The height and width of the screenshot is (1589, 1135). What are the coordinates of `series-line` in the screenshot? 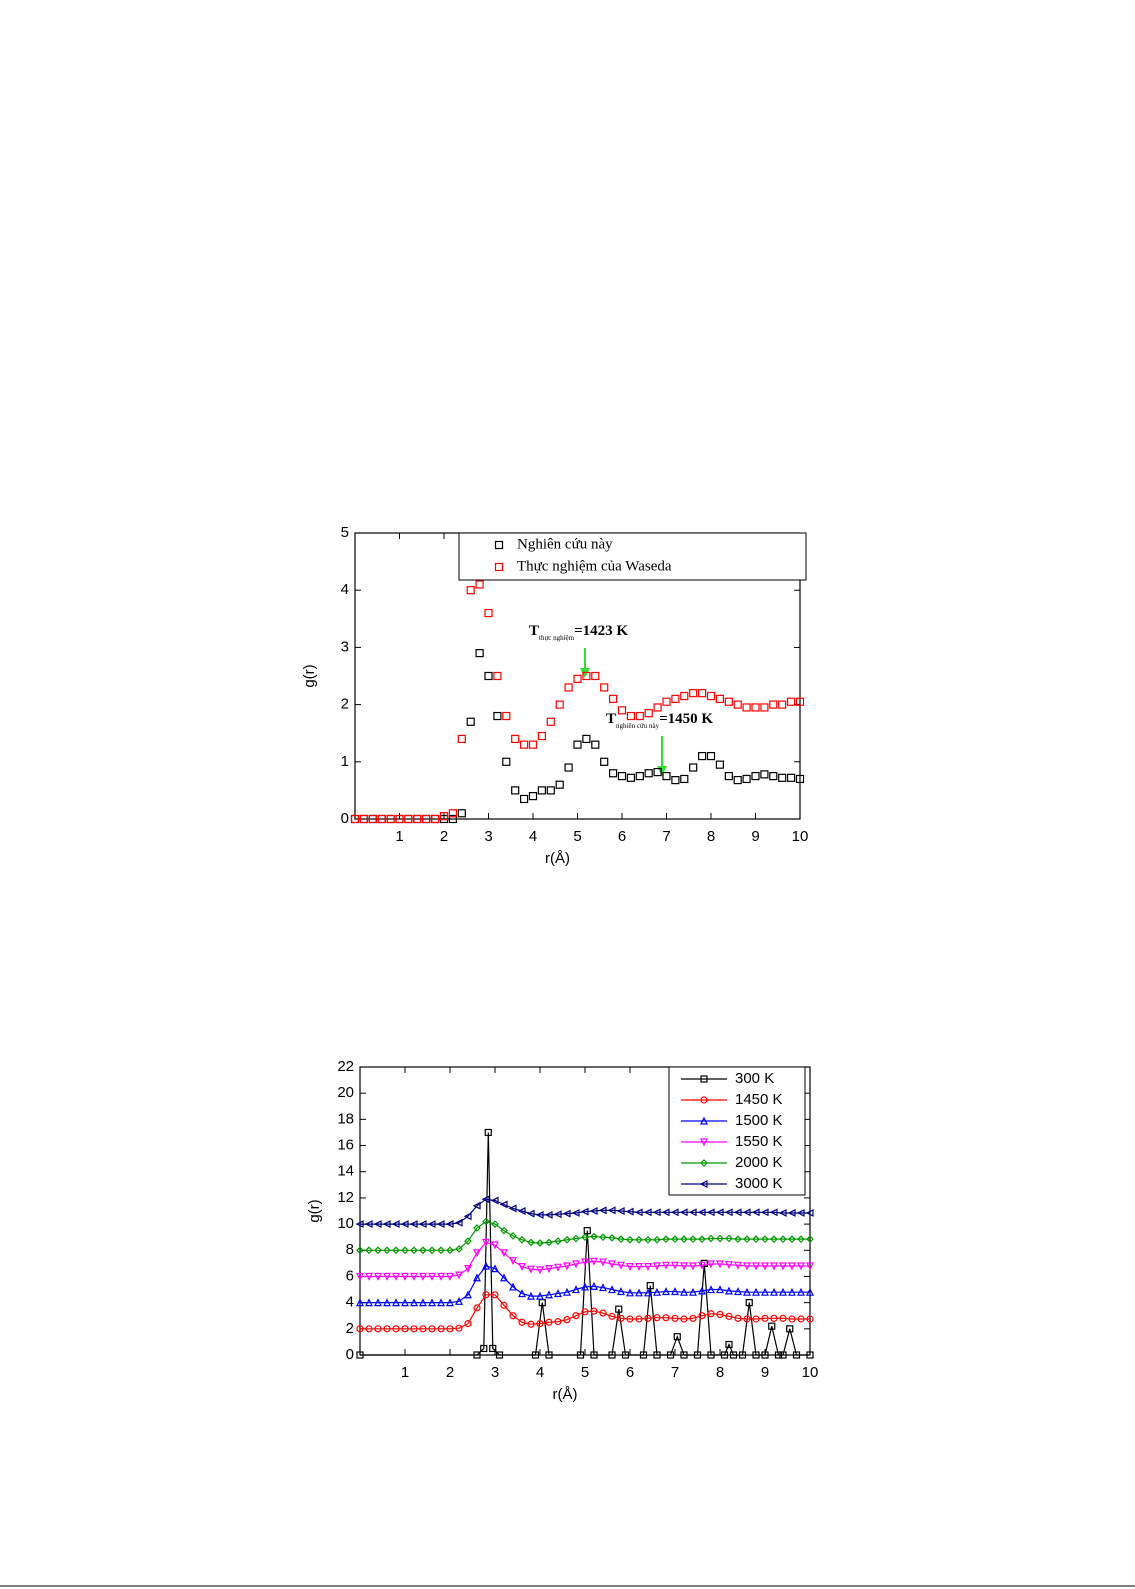 It's located at (585, 1284).